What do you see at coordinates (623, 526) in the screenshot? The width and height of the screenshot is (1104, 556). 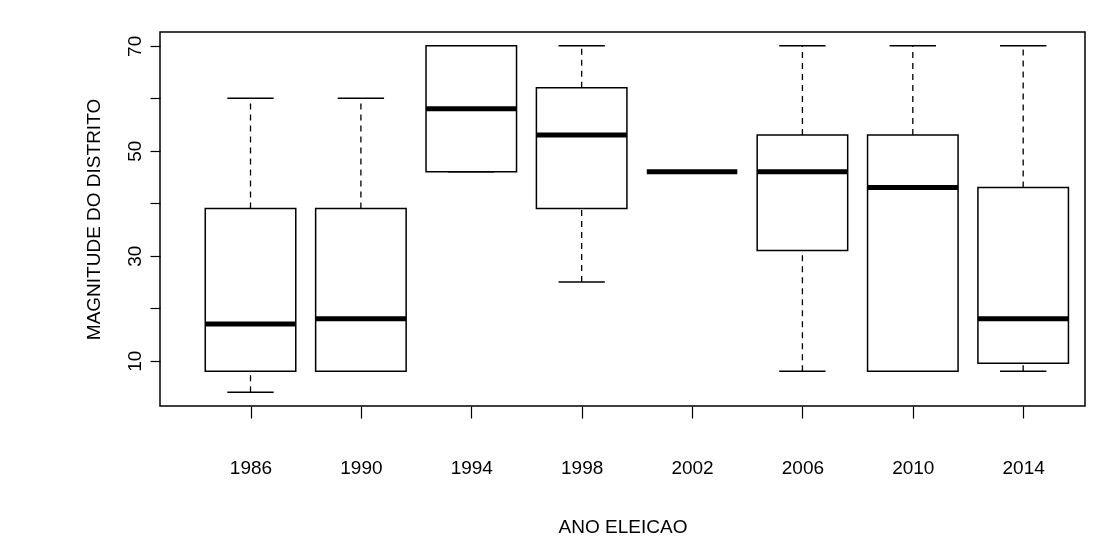 I see `x-axis-title: ANO ELEICAO` at bounding box center [623, 526].